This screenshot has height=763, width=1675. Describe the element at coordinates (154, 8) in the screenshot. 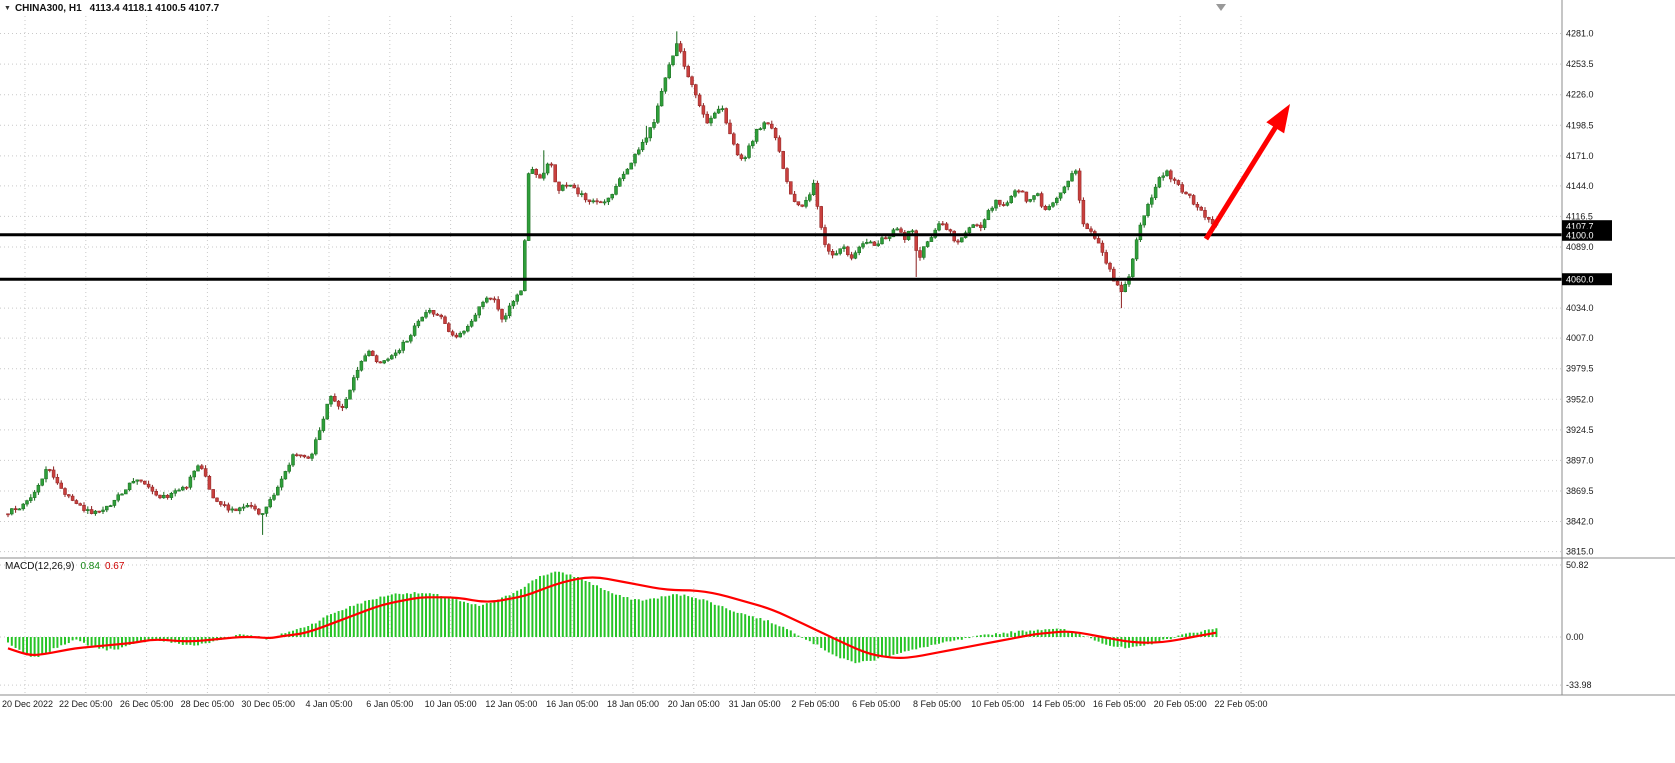

I see `ohlc-values: 4113.4 4118.1 4100.5 4107.7` at that location.